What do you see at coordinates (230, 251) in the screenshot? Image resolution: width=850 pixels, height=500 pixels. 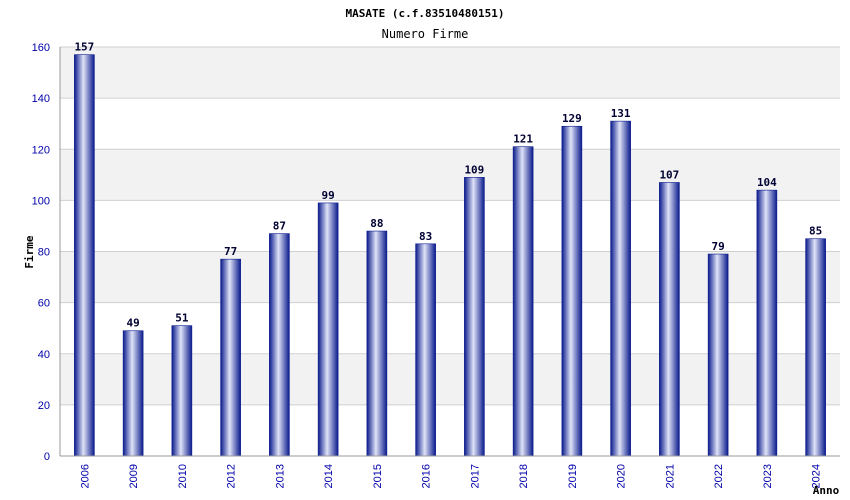 I see `value-label: 77` at bounding box center [230, 251].